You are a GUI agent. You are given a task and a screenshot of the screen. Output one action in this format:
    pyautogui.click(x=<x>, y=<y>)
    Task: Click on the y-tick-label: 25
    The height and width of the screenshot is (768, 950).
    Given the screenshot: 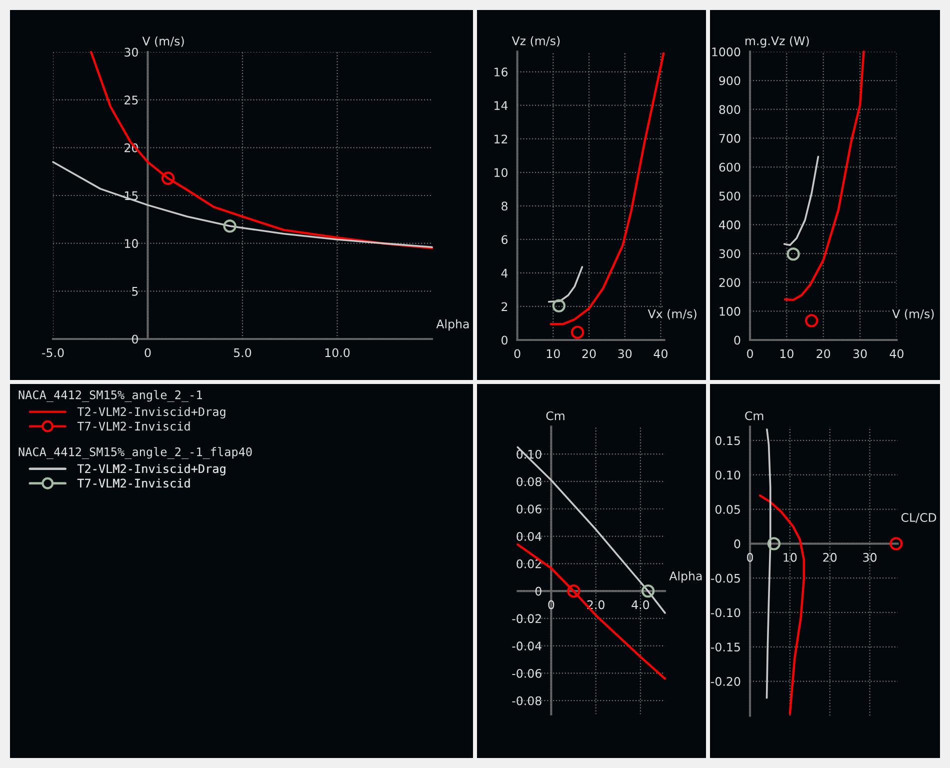 What is the action you would take?
    pyautogui.click(x=131, y=100)
    